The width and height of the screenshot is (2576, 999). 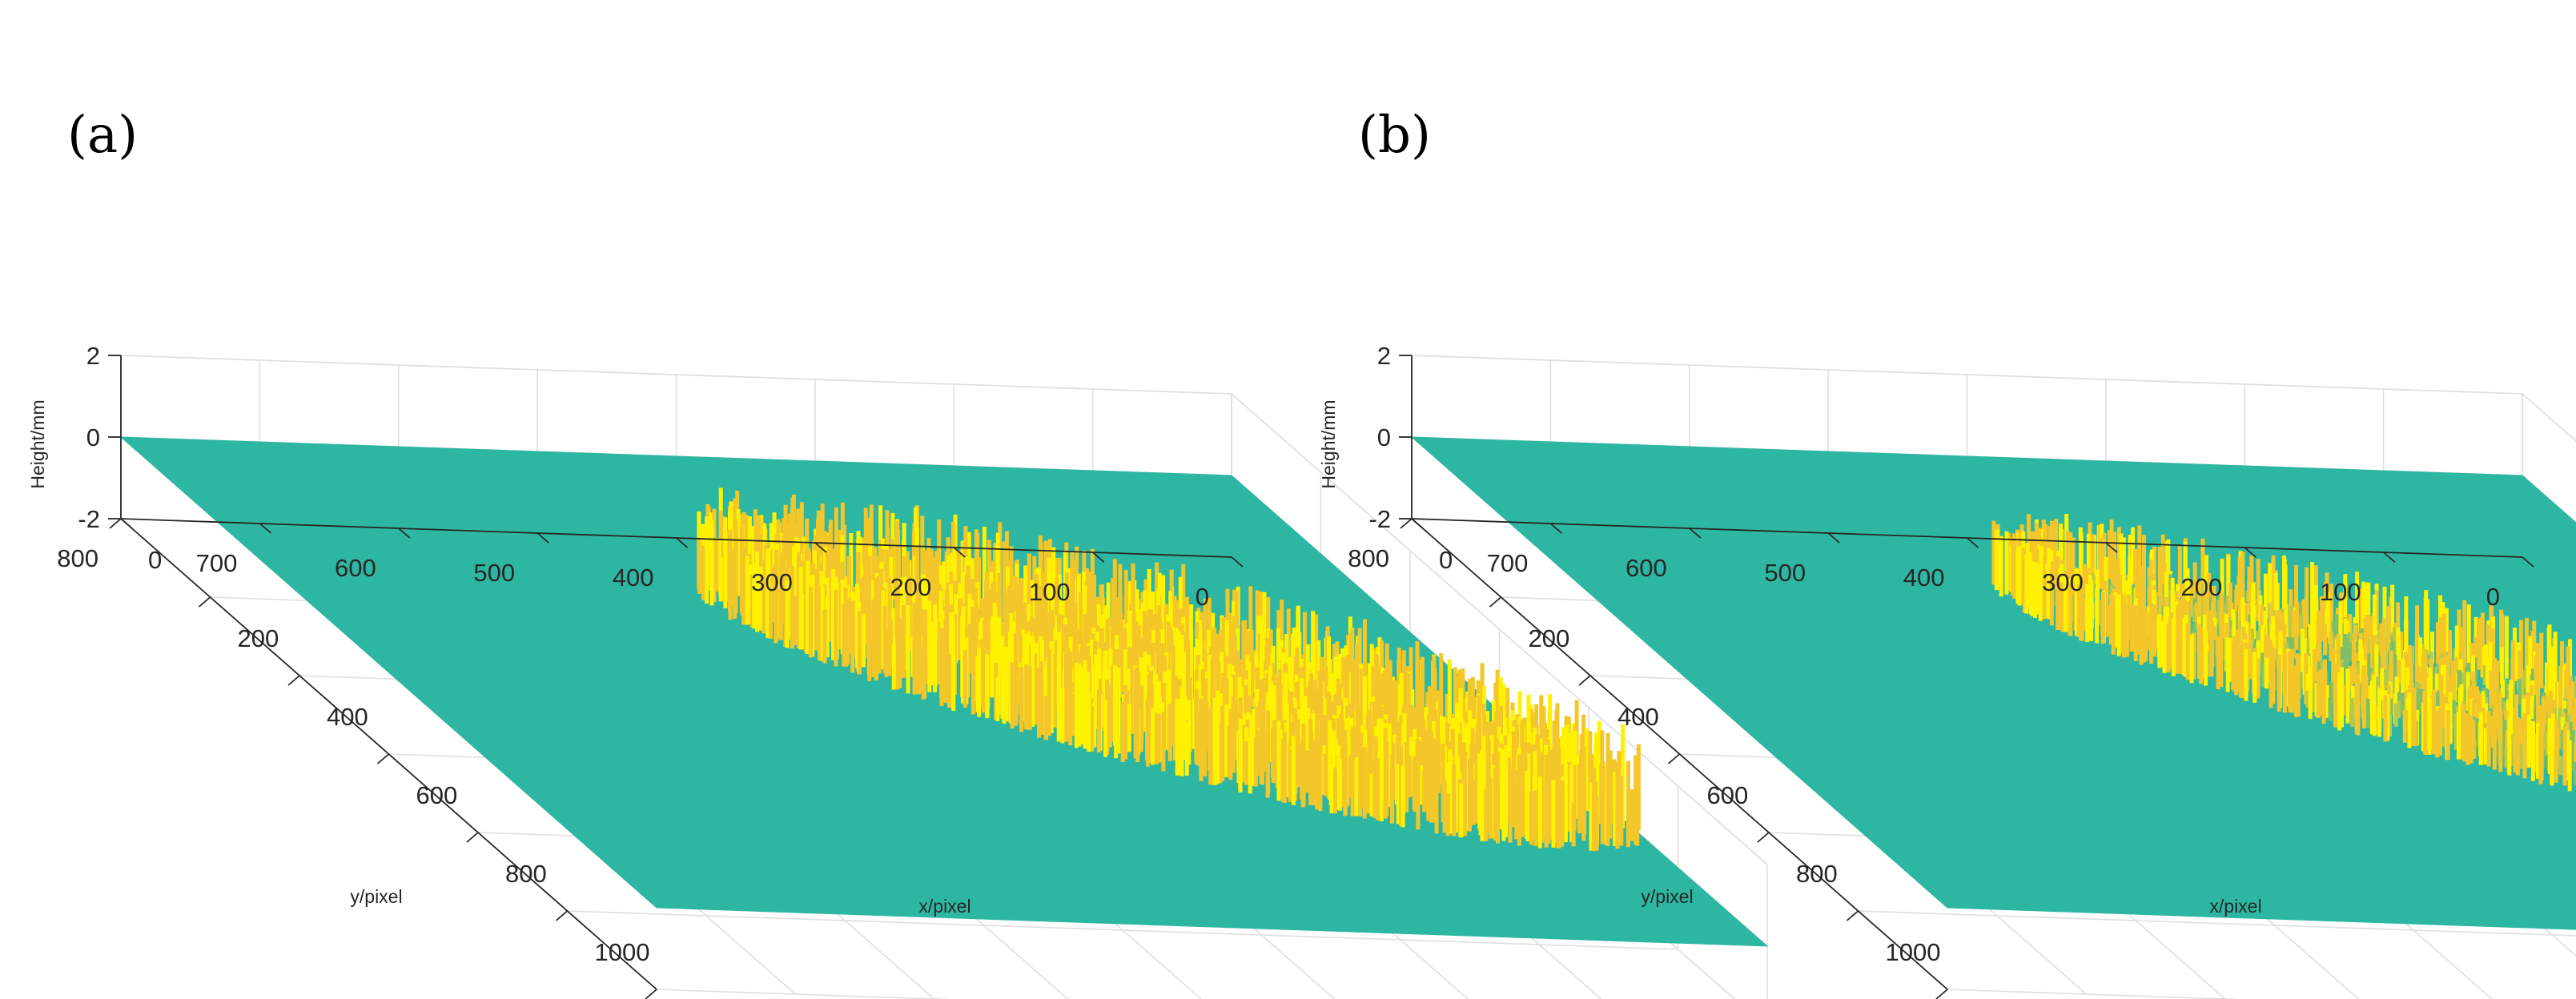 I want to click on x-tick-label: 200, so click(x=258, y=638).